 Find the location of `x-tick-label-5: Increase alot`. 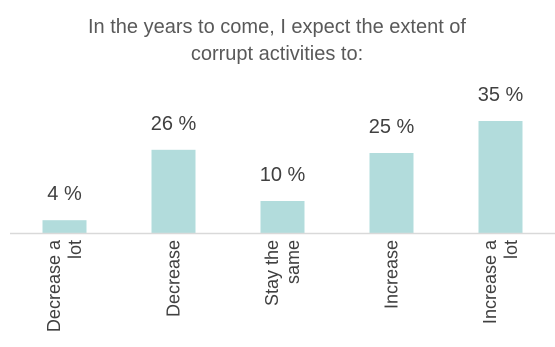

x-tick-label-5: Increase alot is located at coordinates (500, 281).